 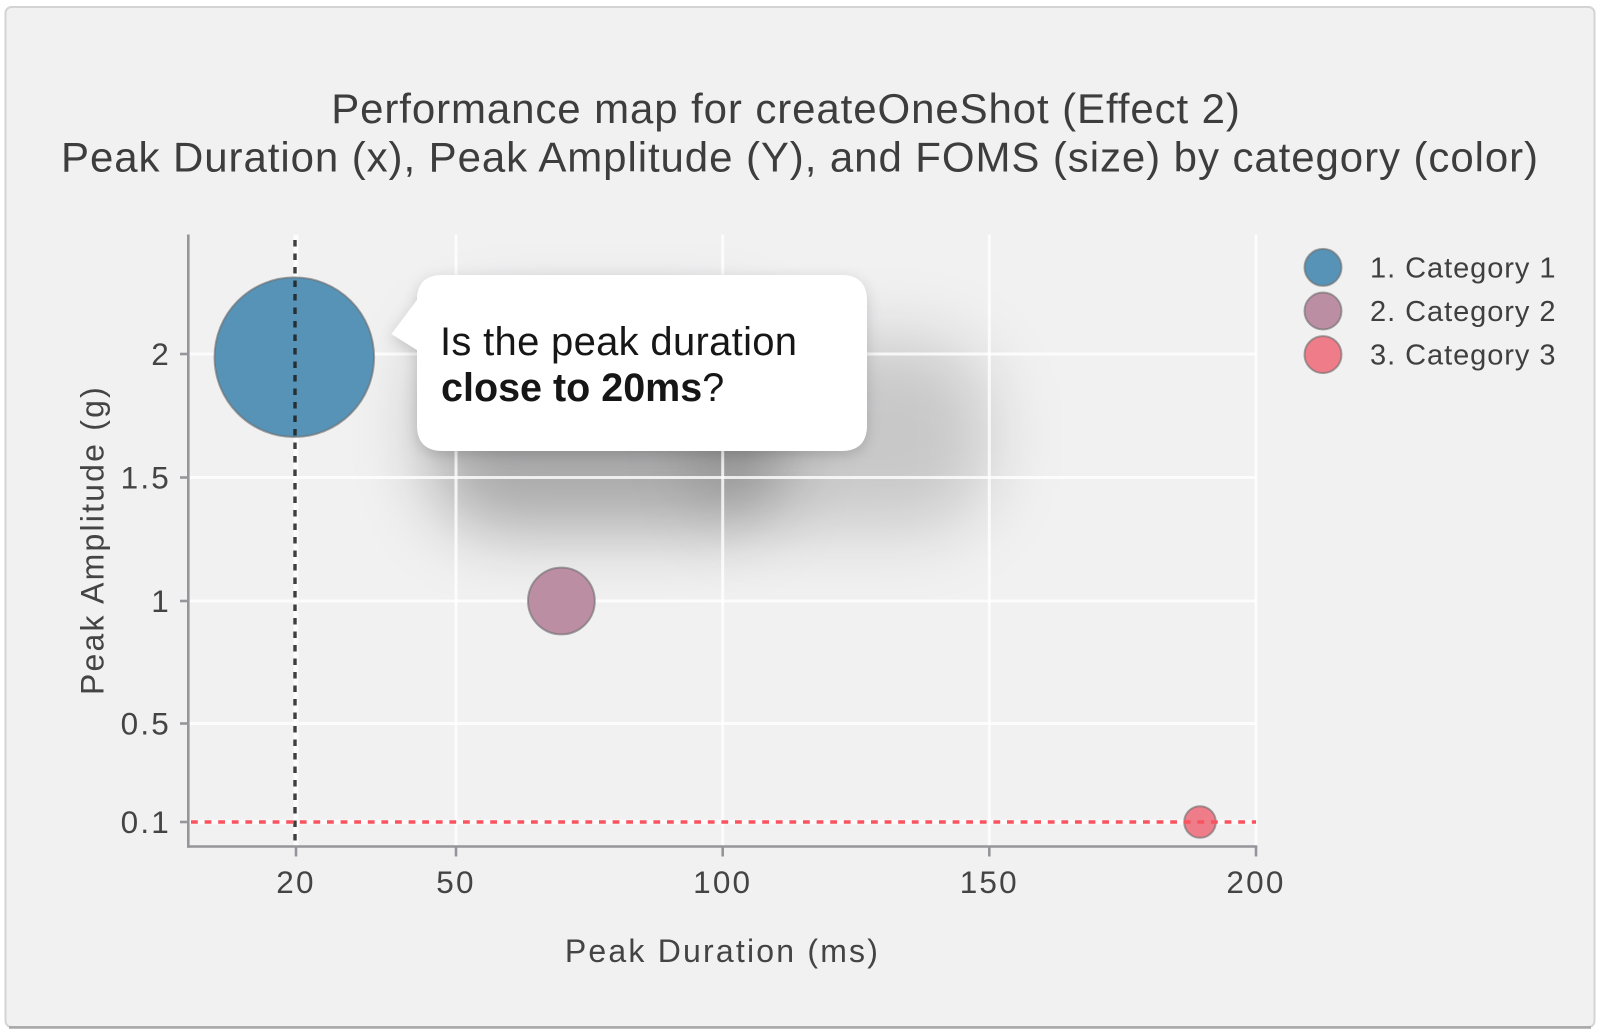 What do you see at coordinates (582, 388) in the screenshot?
I see `svg-text: close to 20ms?` at bounding box center [582, 388].